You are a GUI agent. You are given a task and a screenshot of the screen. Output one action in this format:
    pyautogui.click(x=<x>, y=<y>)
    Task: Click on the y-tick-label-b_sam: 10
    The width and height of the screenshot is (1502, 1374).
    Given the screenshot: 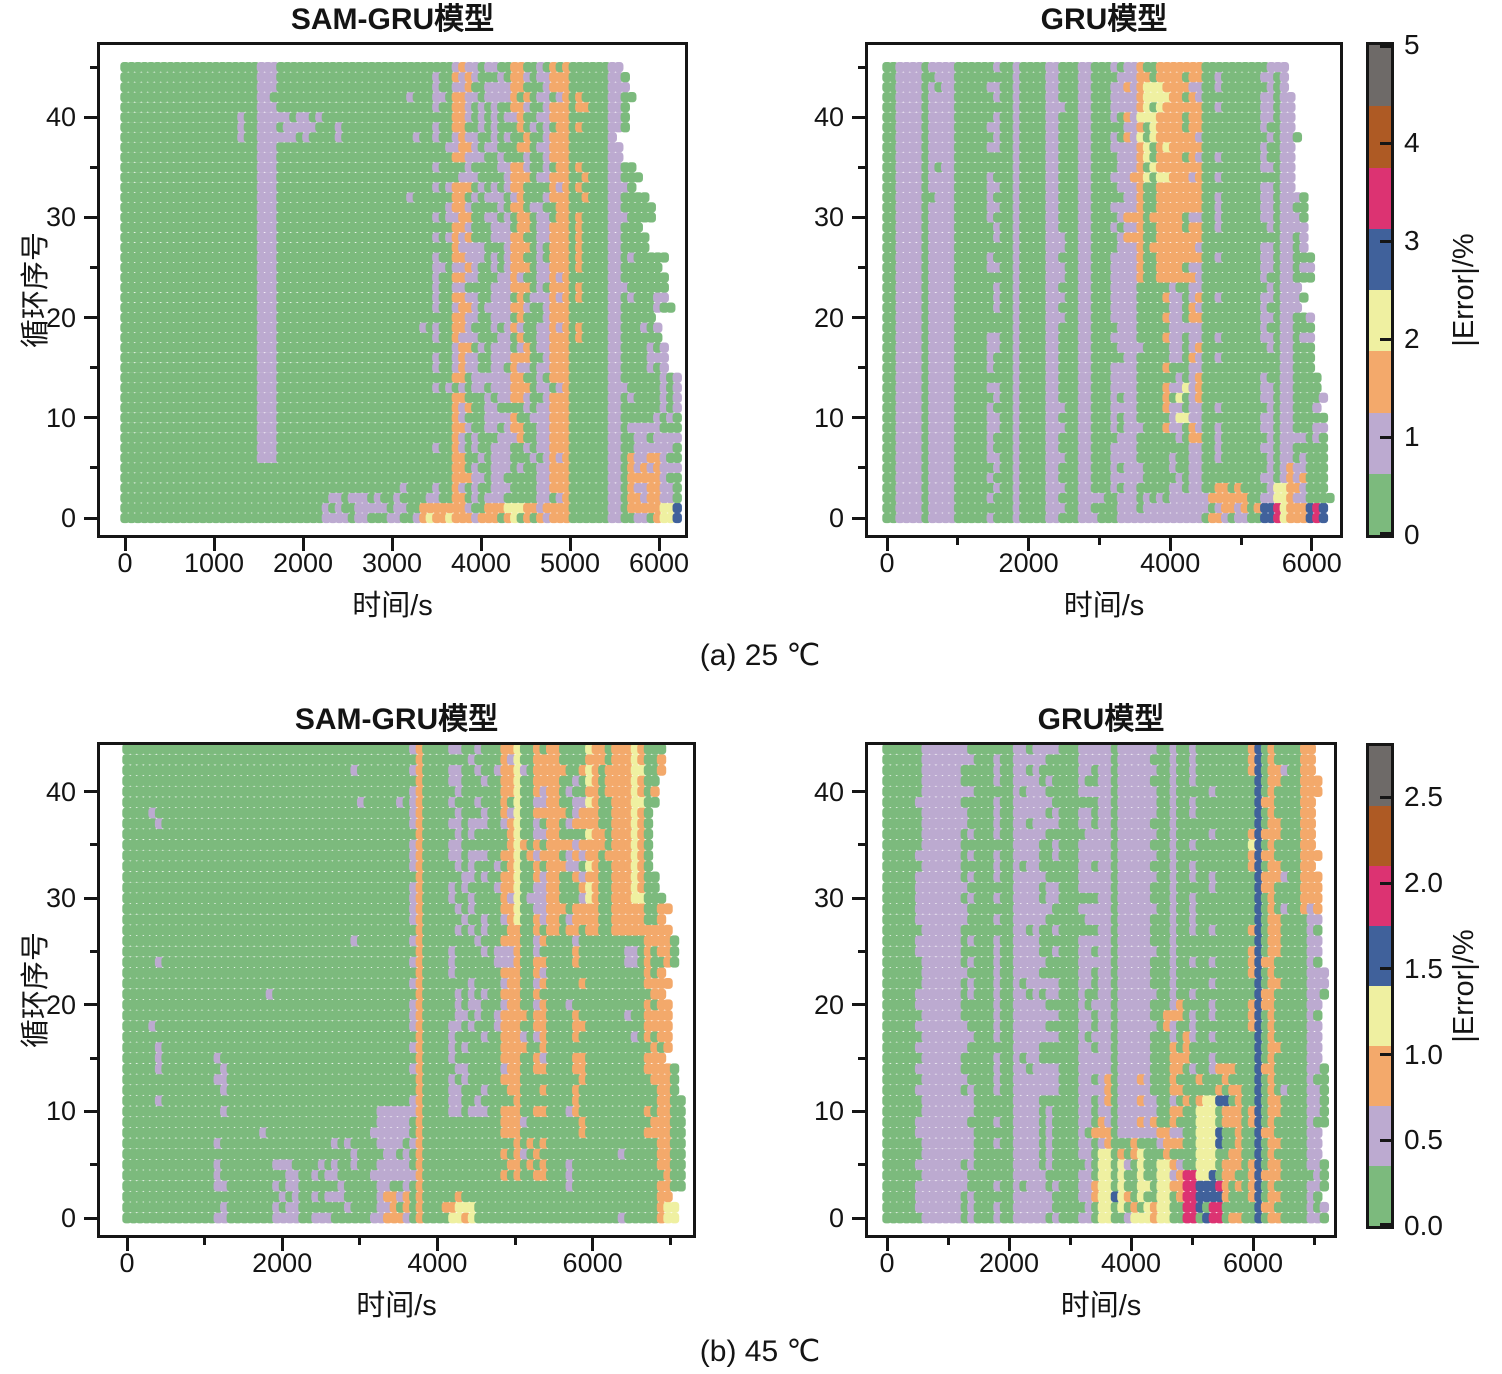 What is the action you would take?
    pyautogui.click(x=60, y=1111)
    